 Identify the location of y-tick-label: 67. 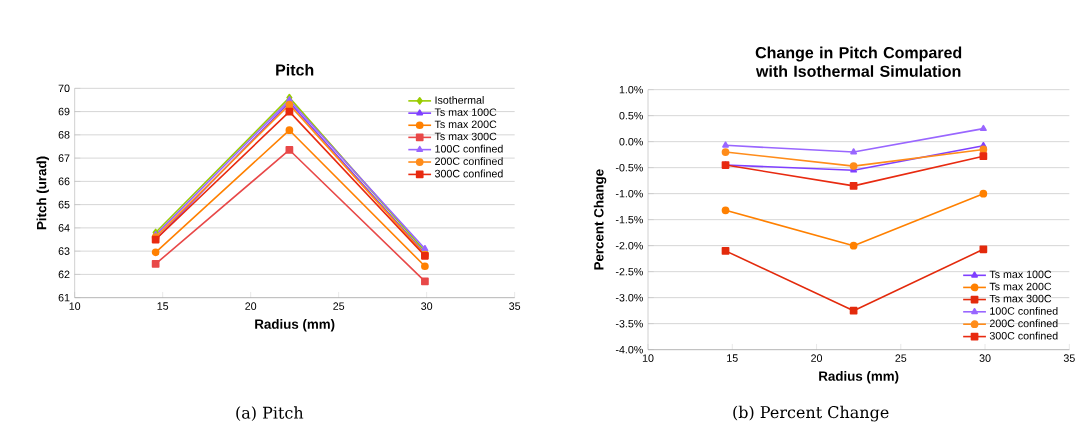
(64, 158).